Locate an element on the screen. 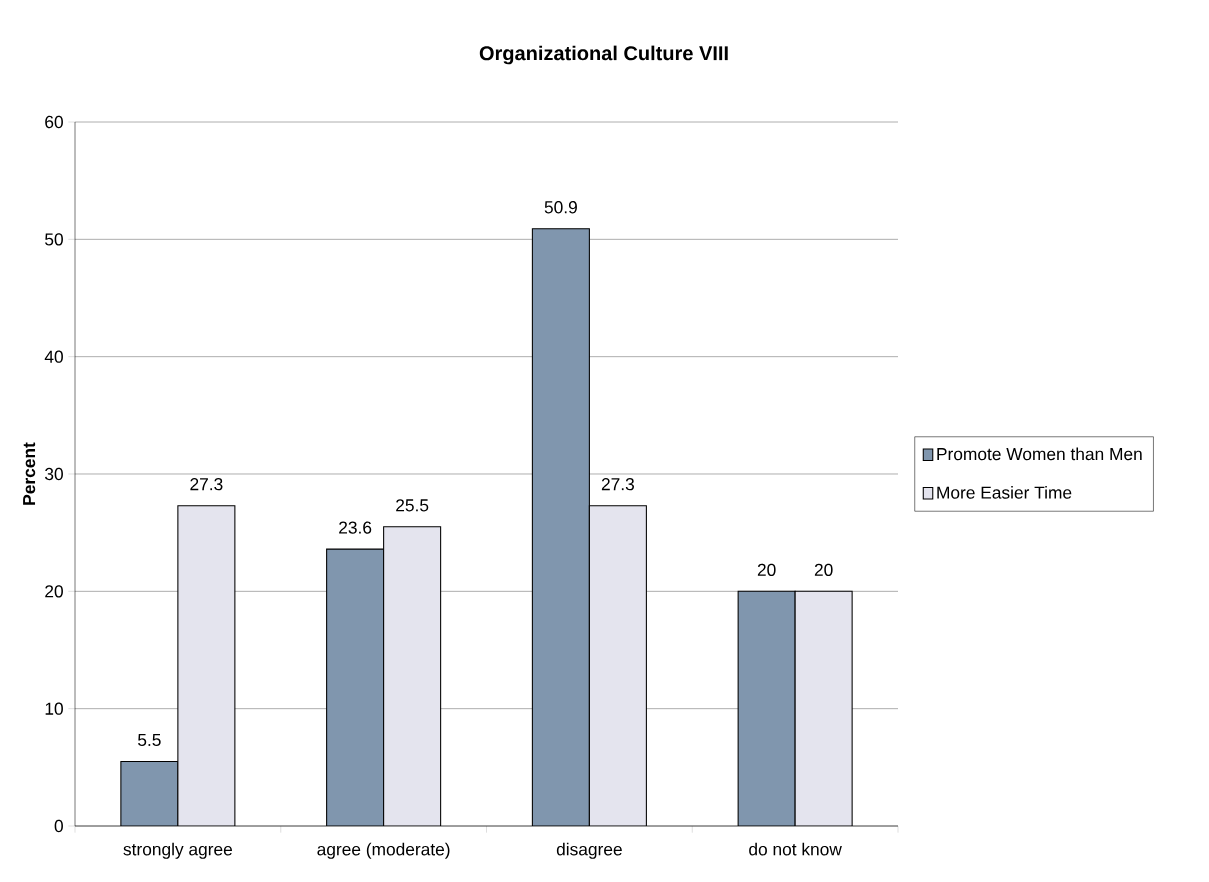 This screenshot has width=1209, height=882. x-tick-label: do not know is located at coordinates (795, 849).